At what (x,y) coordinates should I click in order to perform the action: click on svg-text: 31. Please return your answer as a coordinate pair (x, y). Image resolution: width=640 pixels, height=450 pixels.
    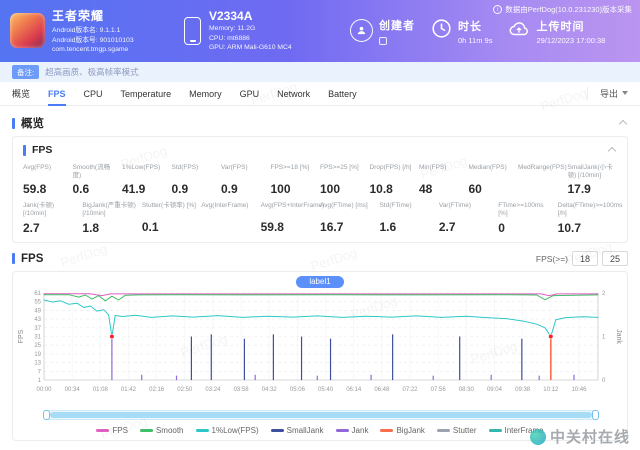
    Looking at the image, I should click on (37, 337).